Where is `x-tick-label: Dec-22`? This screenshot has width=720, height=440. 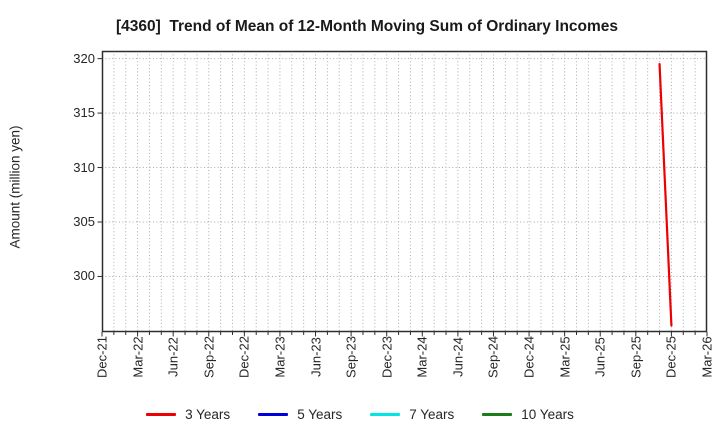
x-tick-label: Dec-22 is located at coordinates (244, 357).